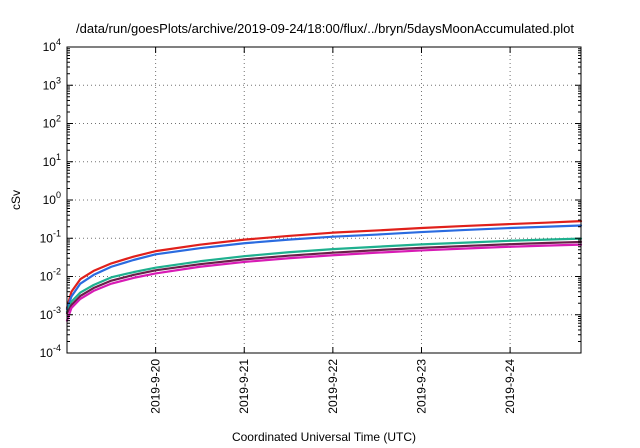  What do you see at coordinates (510, 386) in the screenshot?
I see `x-tick-label: 2019-9-24` at bounding box center [510, 386].